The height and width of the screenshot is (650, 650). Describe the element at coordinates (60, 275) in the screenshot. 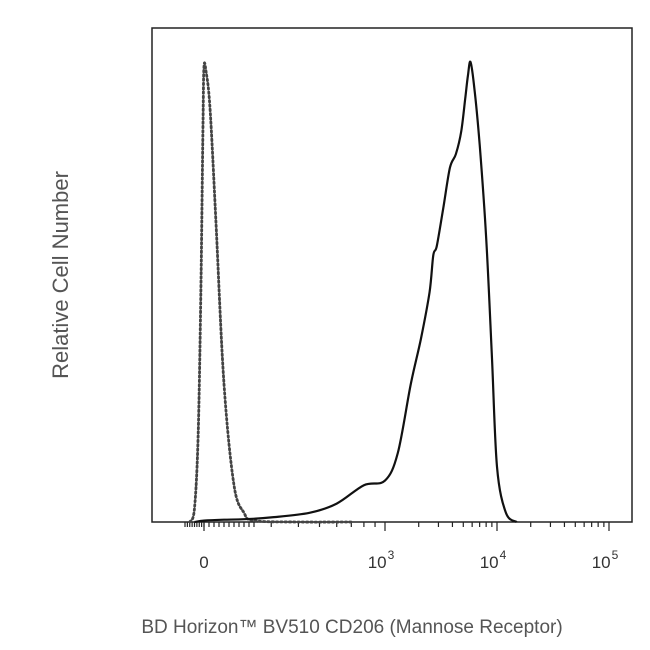

I see `y-axis-label: Relative Cell Number` at that location.